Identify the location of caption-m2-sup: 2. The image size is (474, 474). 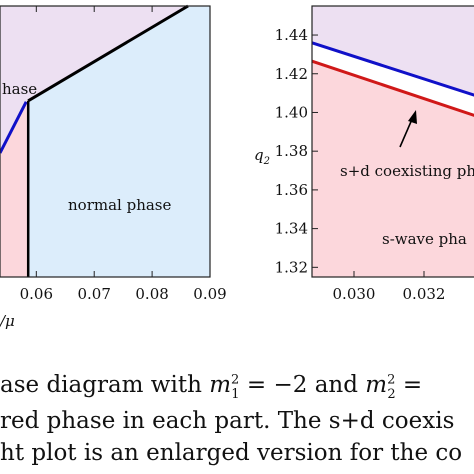
(391, 380).